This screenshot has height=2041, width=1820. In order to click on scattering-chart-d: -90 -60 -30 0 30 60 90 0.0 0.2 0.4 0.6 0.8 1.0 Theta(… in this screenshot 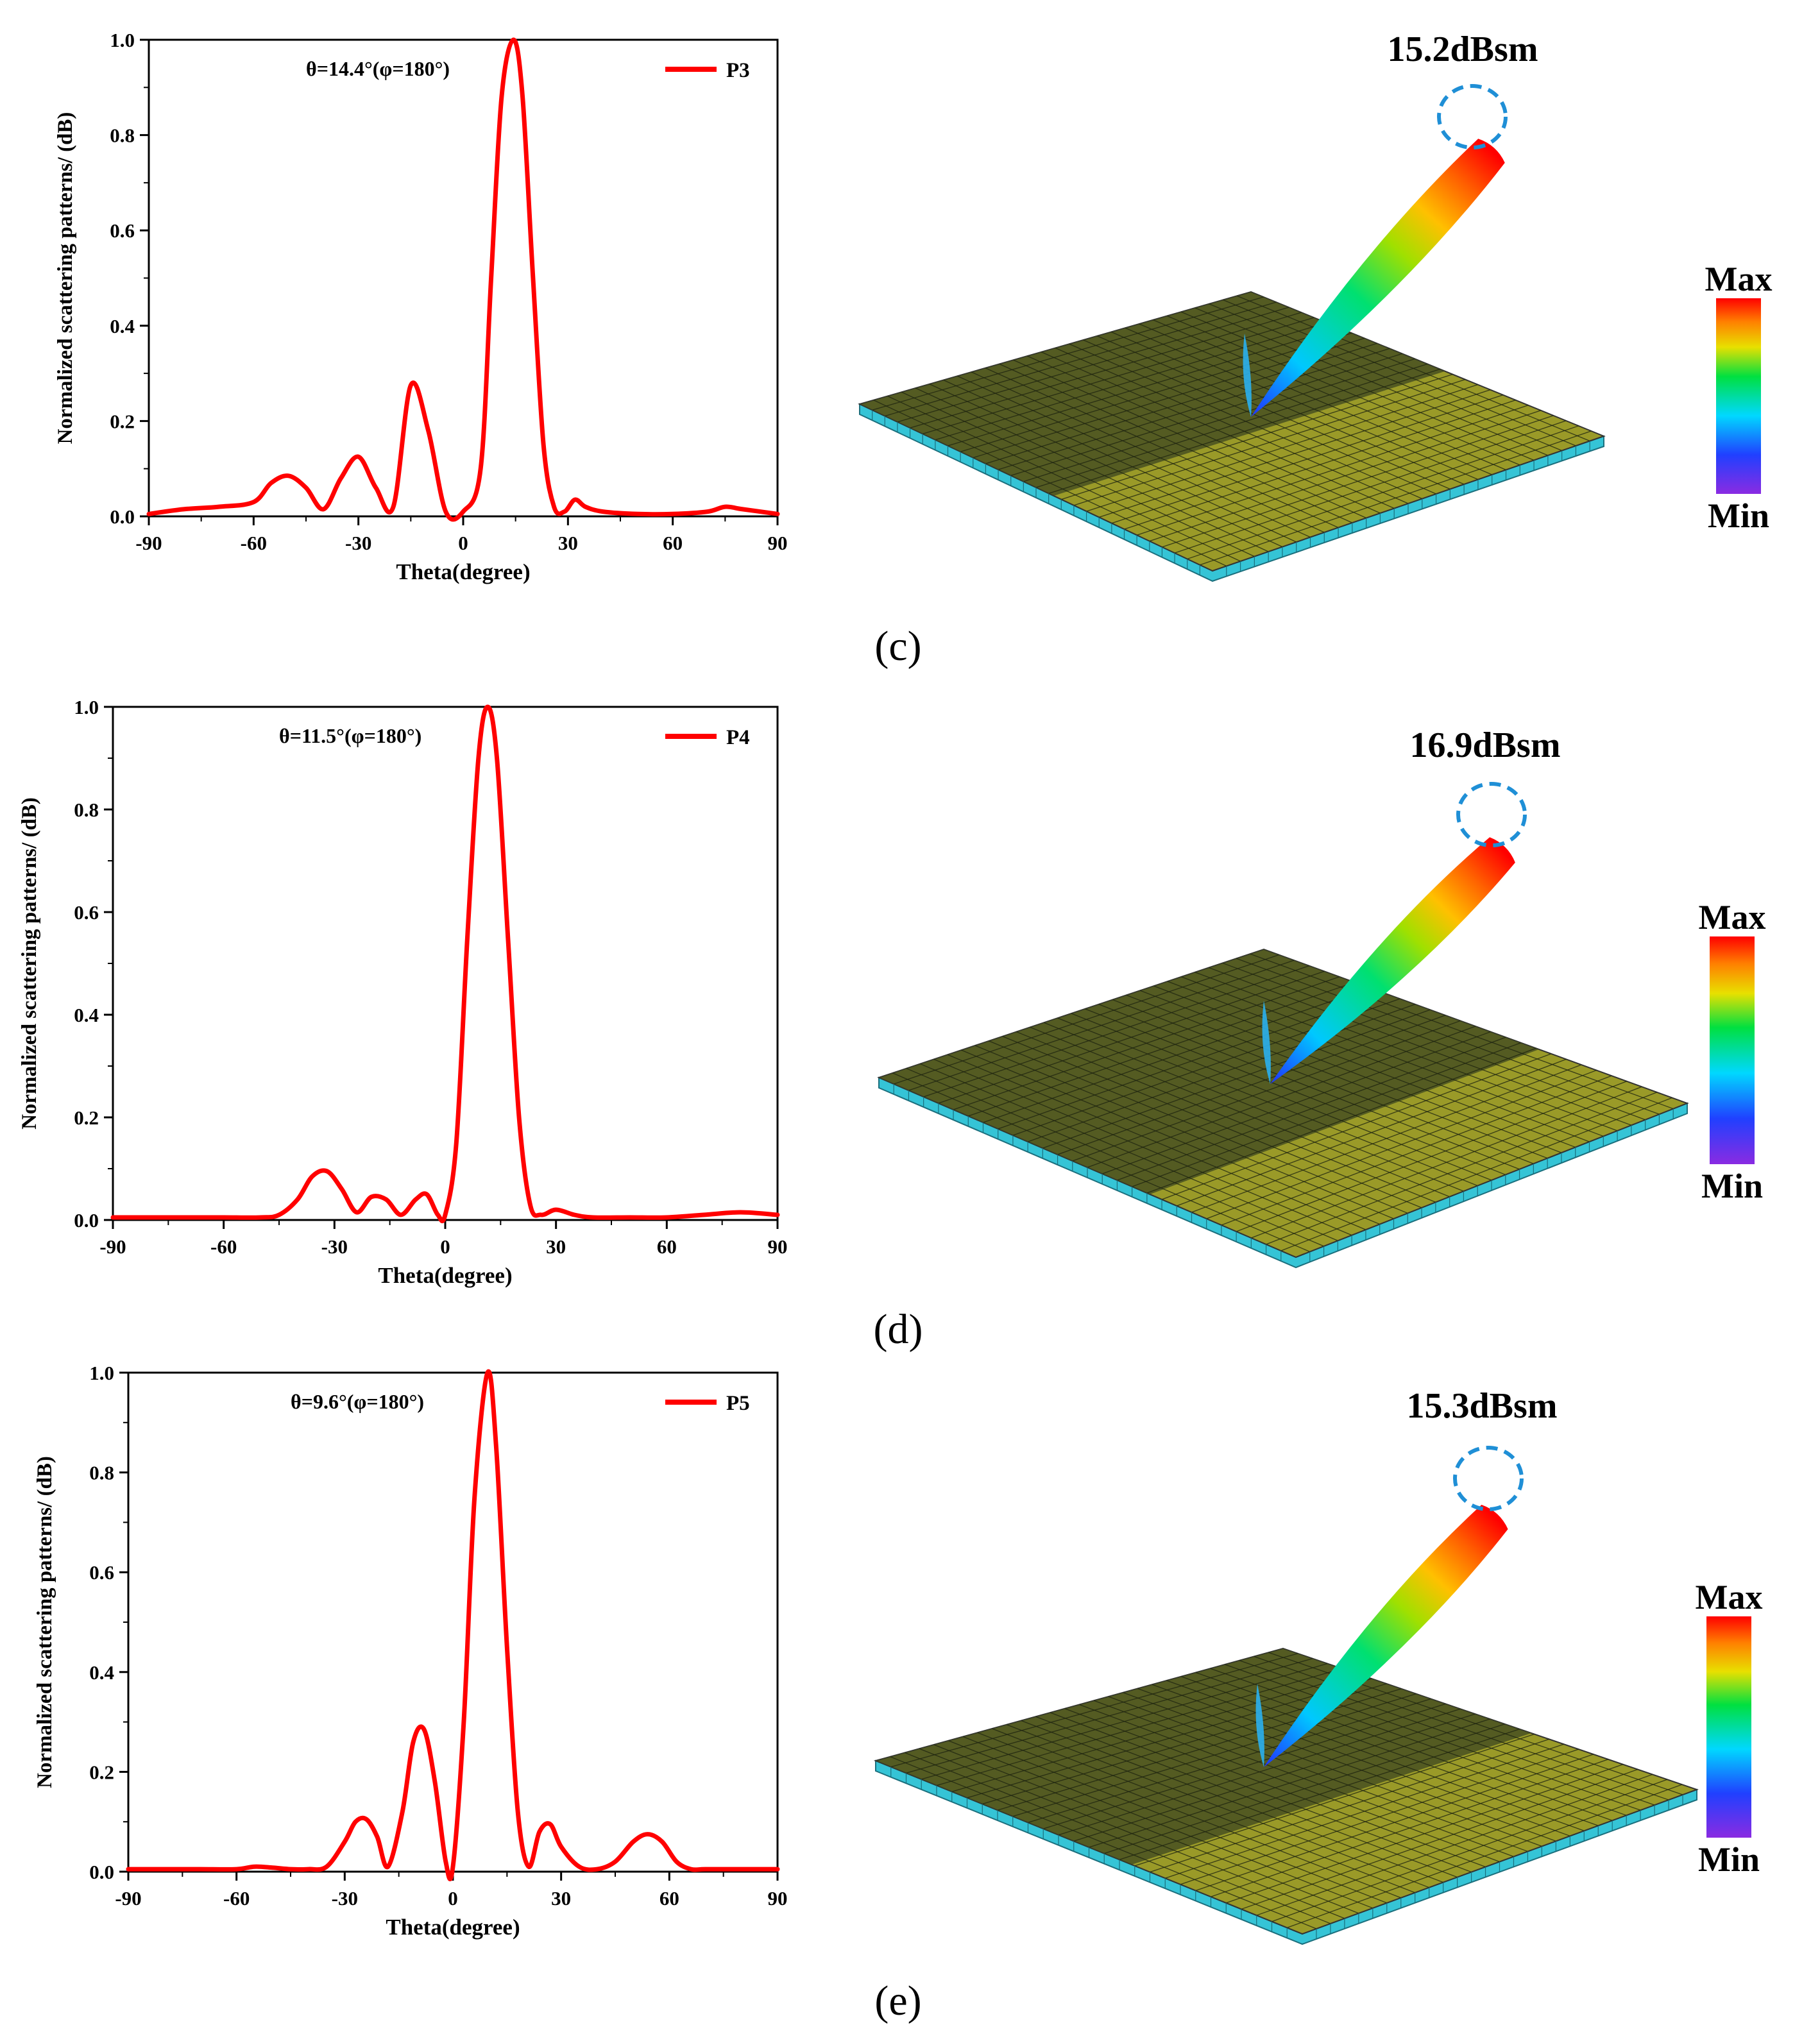, I will do `click(403, 992)`.